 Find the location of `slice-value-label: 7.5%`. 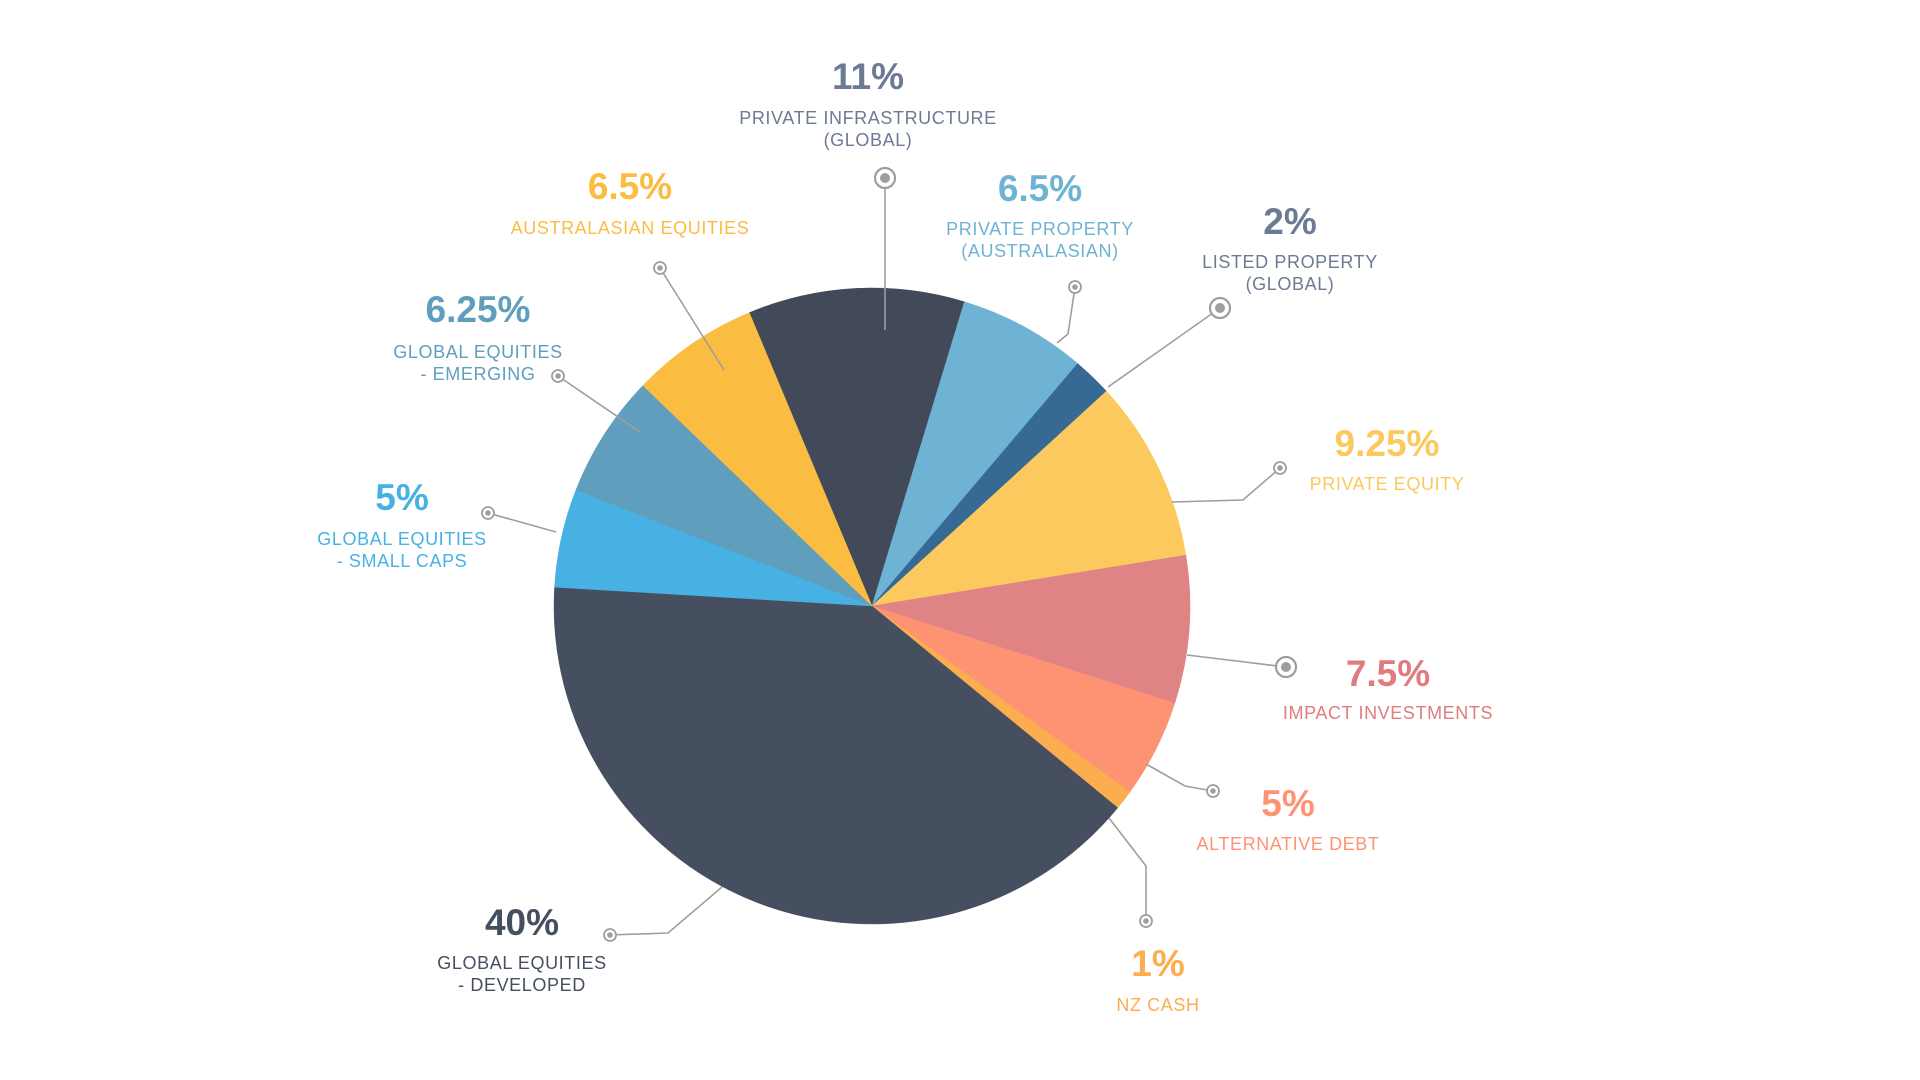

slice-value-label: 7.5% is located at coordinates (1388, 673).